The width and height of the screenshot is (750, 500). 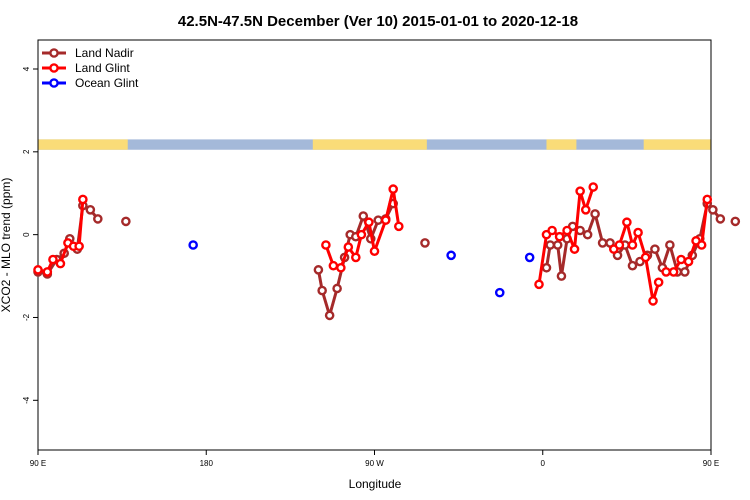 What do you see at coordinates (54, 83) in the screenshot?
I see `legend-marker-ocean-glint` at bounding box center [54, 83].